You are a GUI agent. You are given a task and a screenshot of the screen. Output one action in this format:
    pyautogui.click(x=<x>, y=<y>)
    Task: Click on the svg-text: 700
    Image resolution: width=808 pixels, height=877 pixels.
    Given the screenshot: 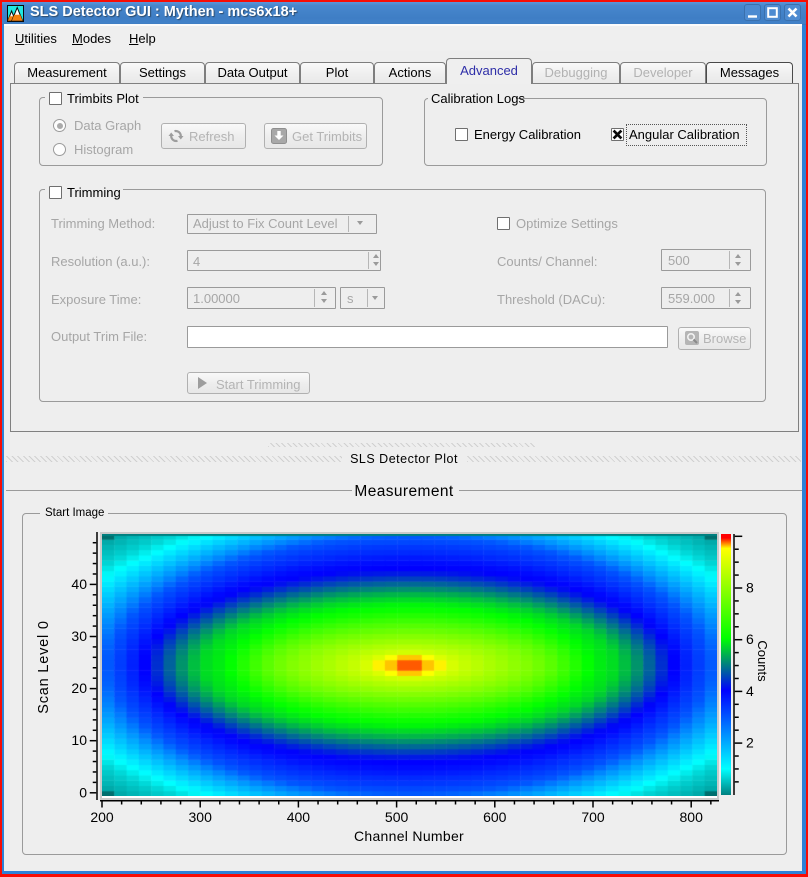 What is the action you would take?
    pyautogui.click(x=593, y=817)
    